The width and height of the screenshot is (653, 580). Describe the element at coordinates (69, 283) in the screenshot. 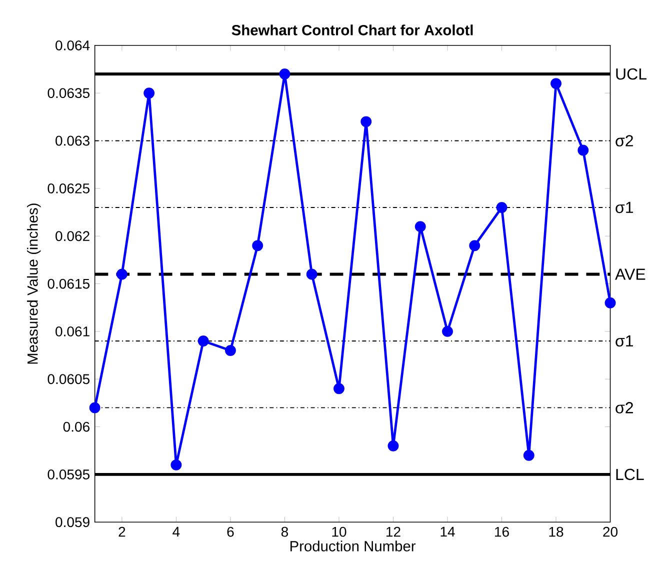

I see `y-tick-label: 0.0615` at that location.